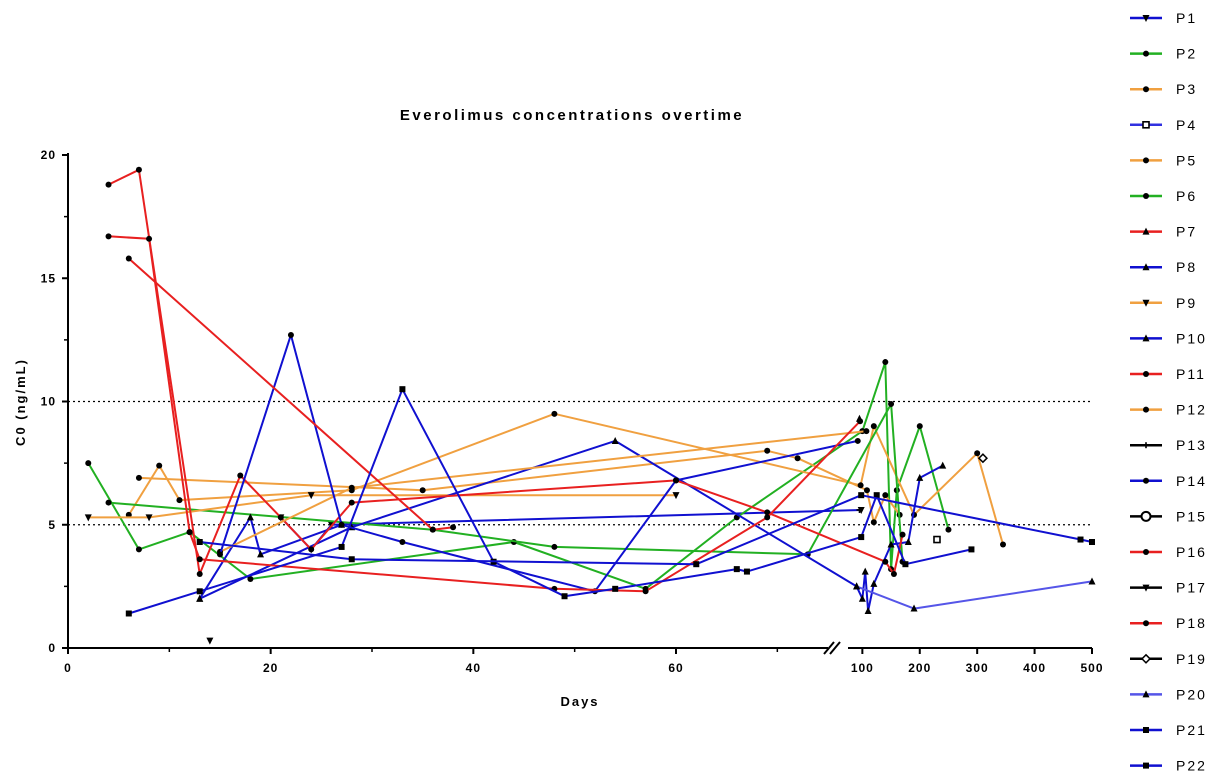 The width and height of the screenshot is (1224, 774). What do you see at coordinates (1163, 232) in the screenshot?
I see `legend-item: P7` at bounding box center [1163, 232].